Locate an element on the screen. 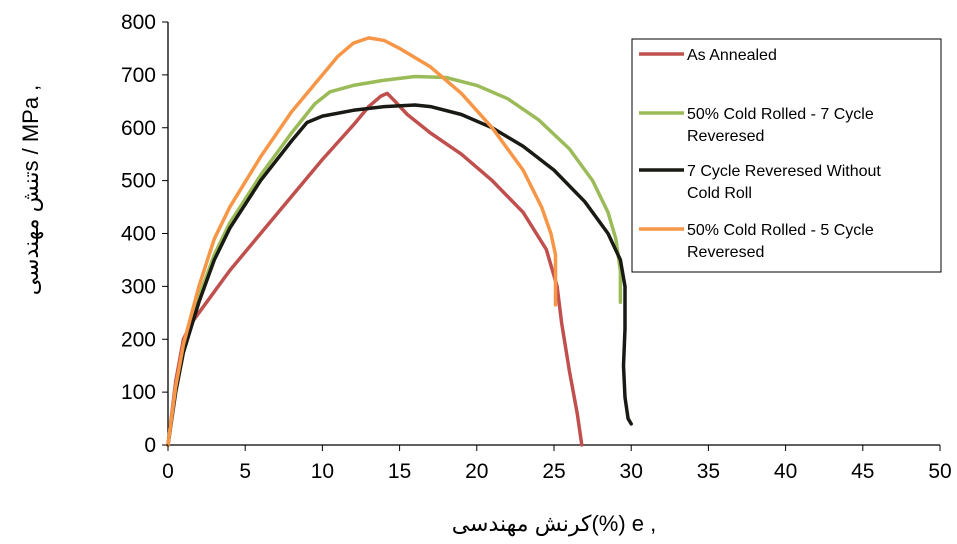 The width and height of the screenshot is (957, 544). x-axis: 0 5 10 15 20 25 30 35 40 45 50 is located at coordinates (557, 464).